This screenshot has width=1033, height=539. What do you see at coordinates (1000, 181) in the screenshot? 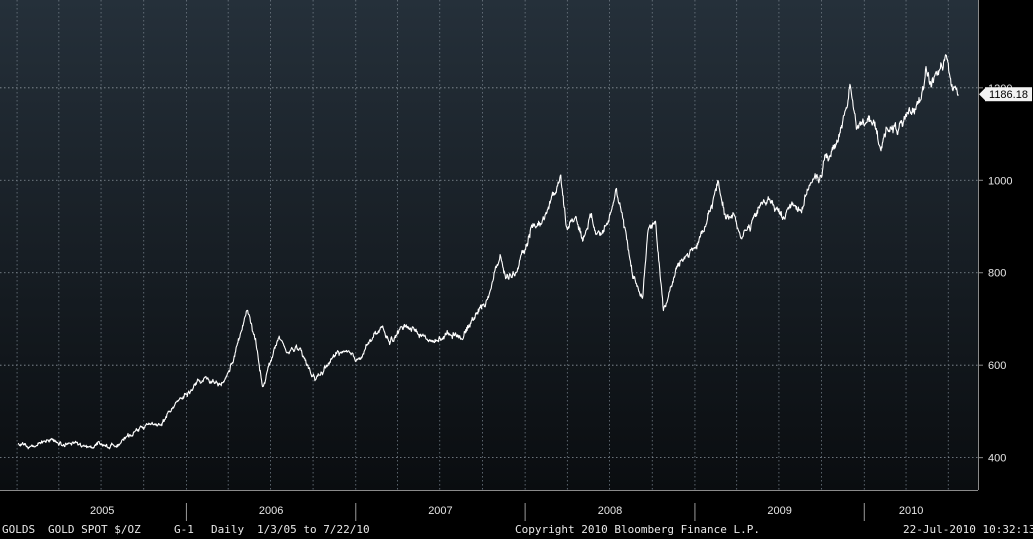
I see `y-tick-label: 1000` at bounding box center [1000, 181].